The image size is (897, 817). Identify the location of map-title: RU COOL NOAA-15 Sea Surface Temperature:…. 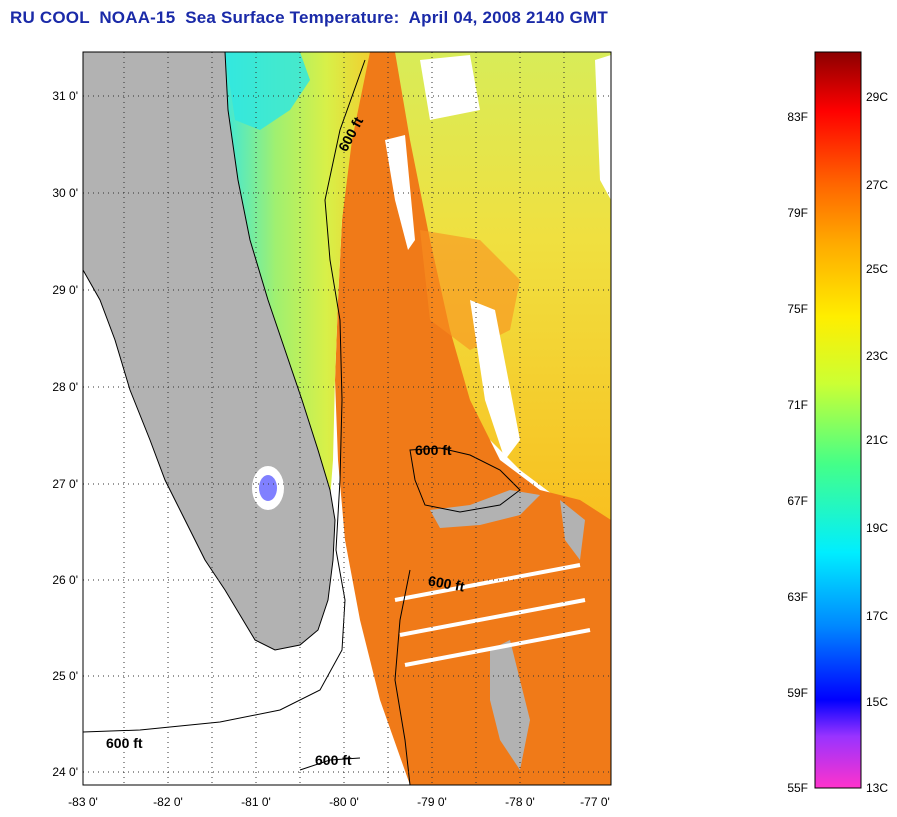
(309, 17).